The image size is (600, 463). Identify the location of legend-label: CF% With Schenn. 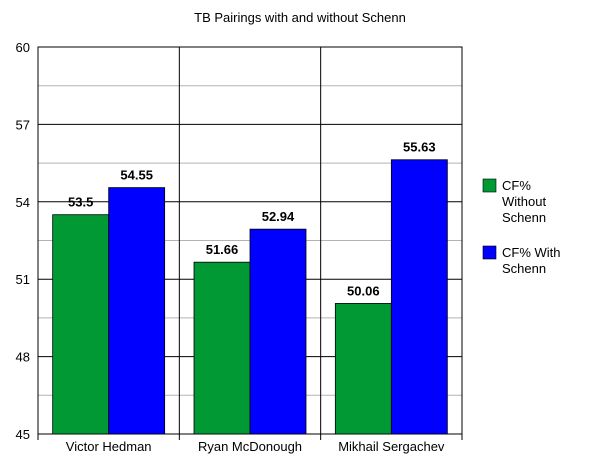
(531, 260).